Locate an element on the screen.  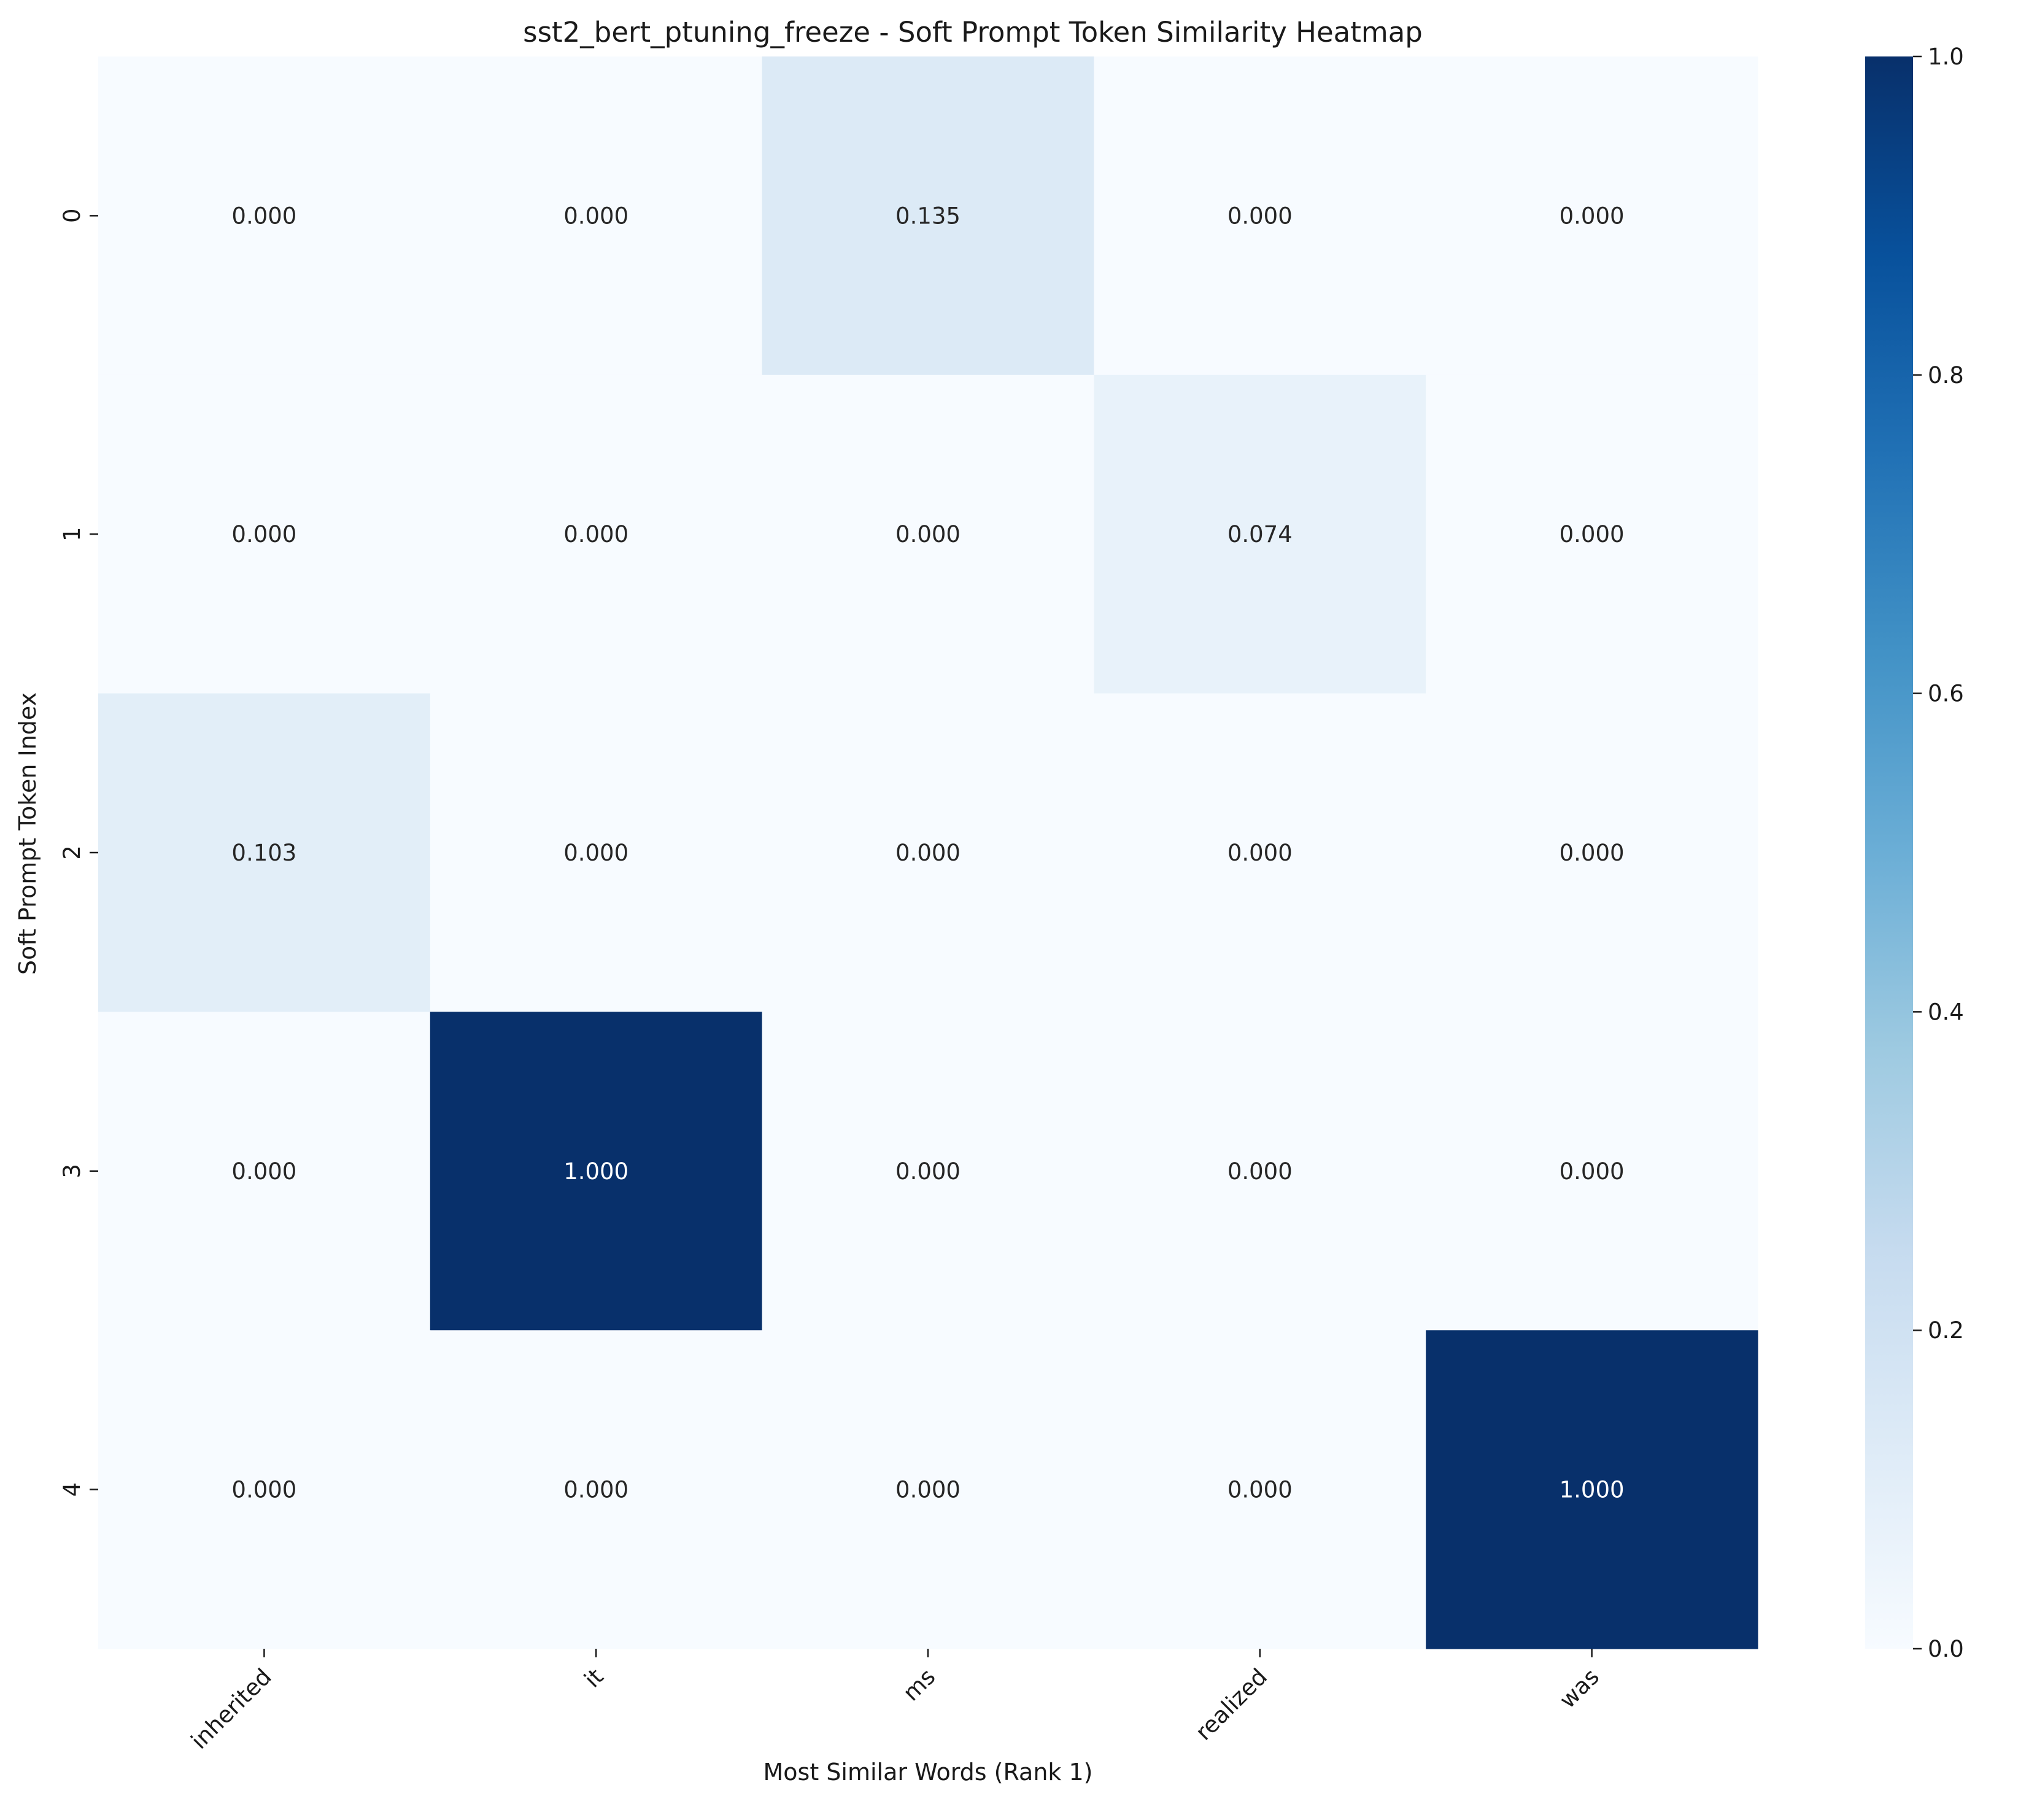
y-axis: 0 1 2 3 4 is located at coordinates (78, 853).